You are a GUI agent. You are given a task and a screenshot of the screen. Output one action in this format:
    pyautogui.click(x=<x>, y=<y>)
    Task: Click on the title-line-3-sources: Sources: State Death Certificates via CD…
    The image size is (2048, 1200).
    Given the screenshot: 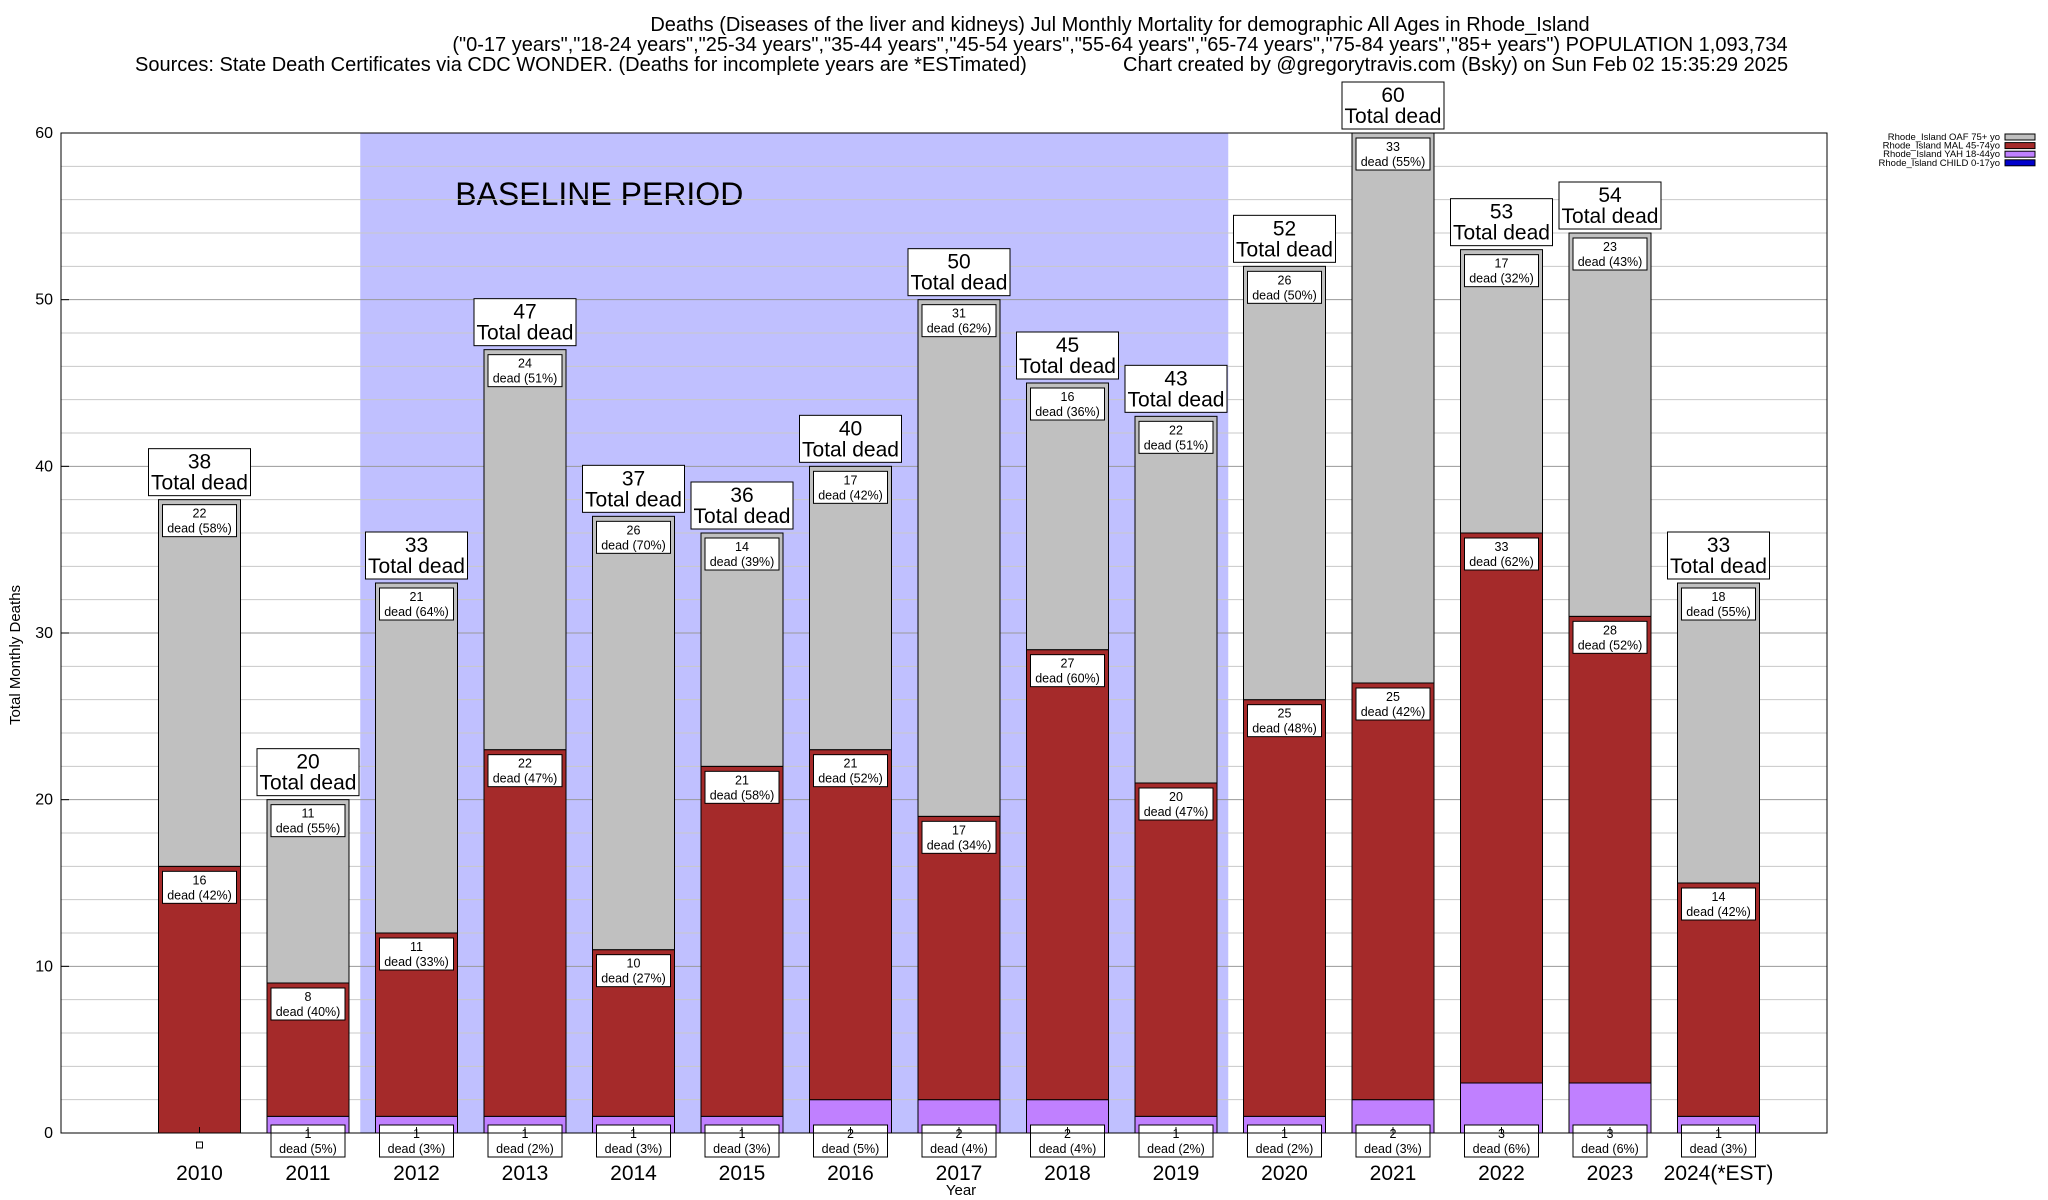 What is the action you would take?
    pyautogui.click(x=581, y=65)
    